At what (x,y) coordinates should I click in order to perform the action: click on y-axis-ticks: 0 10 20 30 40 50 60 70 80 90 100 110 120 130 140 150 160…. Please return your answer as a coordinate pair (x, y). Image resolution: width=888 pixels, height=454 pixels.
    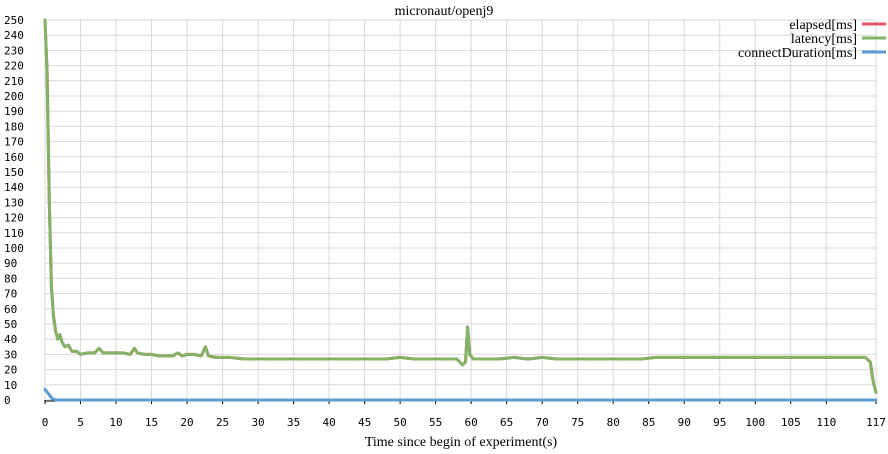
    Looking at the image, I should click on (14, 210).